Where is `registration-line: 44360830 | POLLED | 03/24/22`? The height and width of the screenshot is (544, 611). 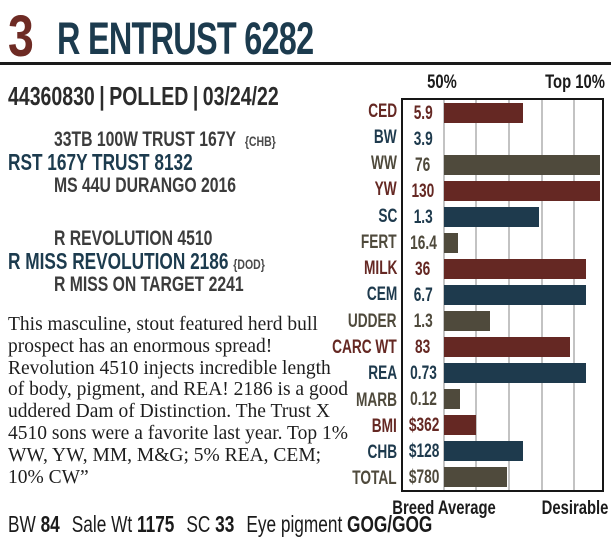 registration-line: 44360830 | POLLED | 03/24/22 is located at coordinates (188, 96).